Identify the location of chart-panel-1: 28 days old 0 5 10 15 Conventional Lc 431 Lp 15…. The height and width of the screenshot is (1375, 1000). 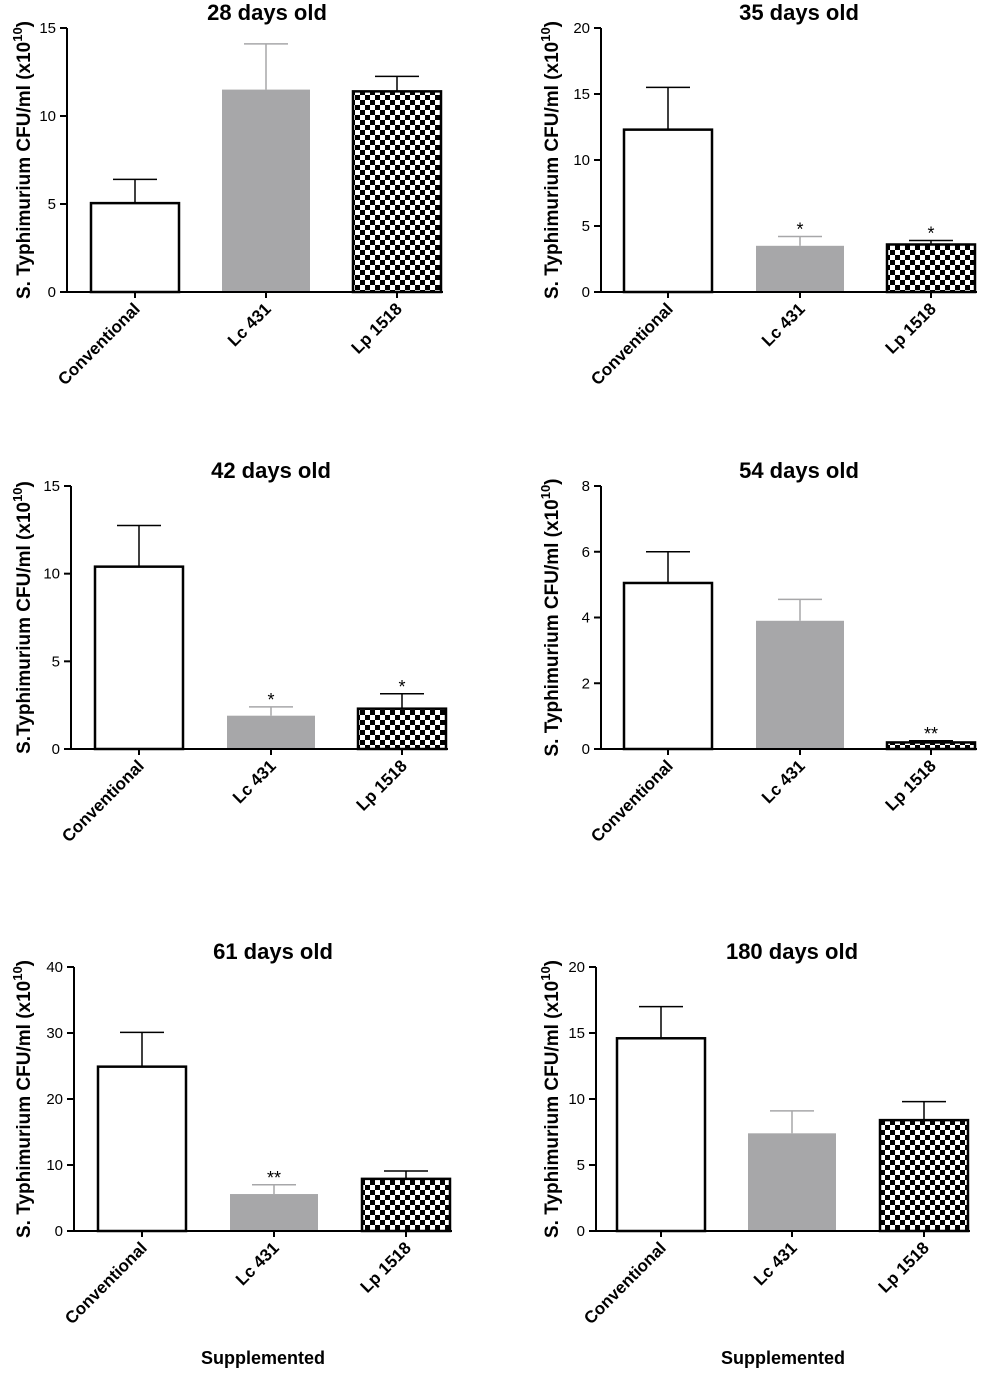
(226, 194).